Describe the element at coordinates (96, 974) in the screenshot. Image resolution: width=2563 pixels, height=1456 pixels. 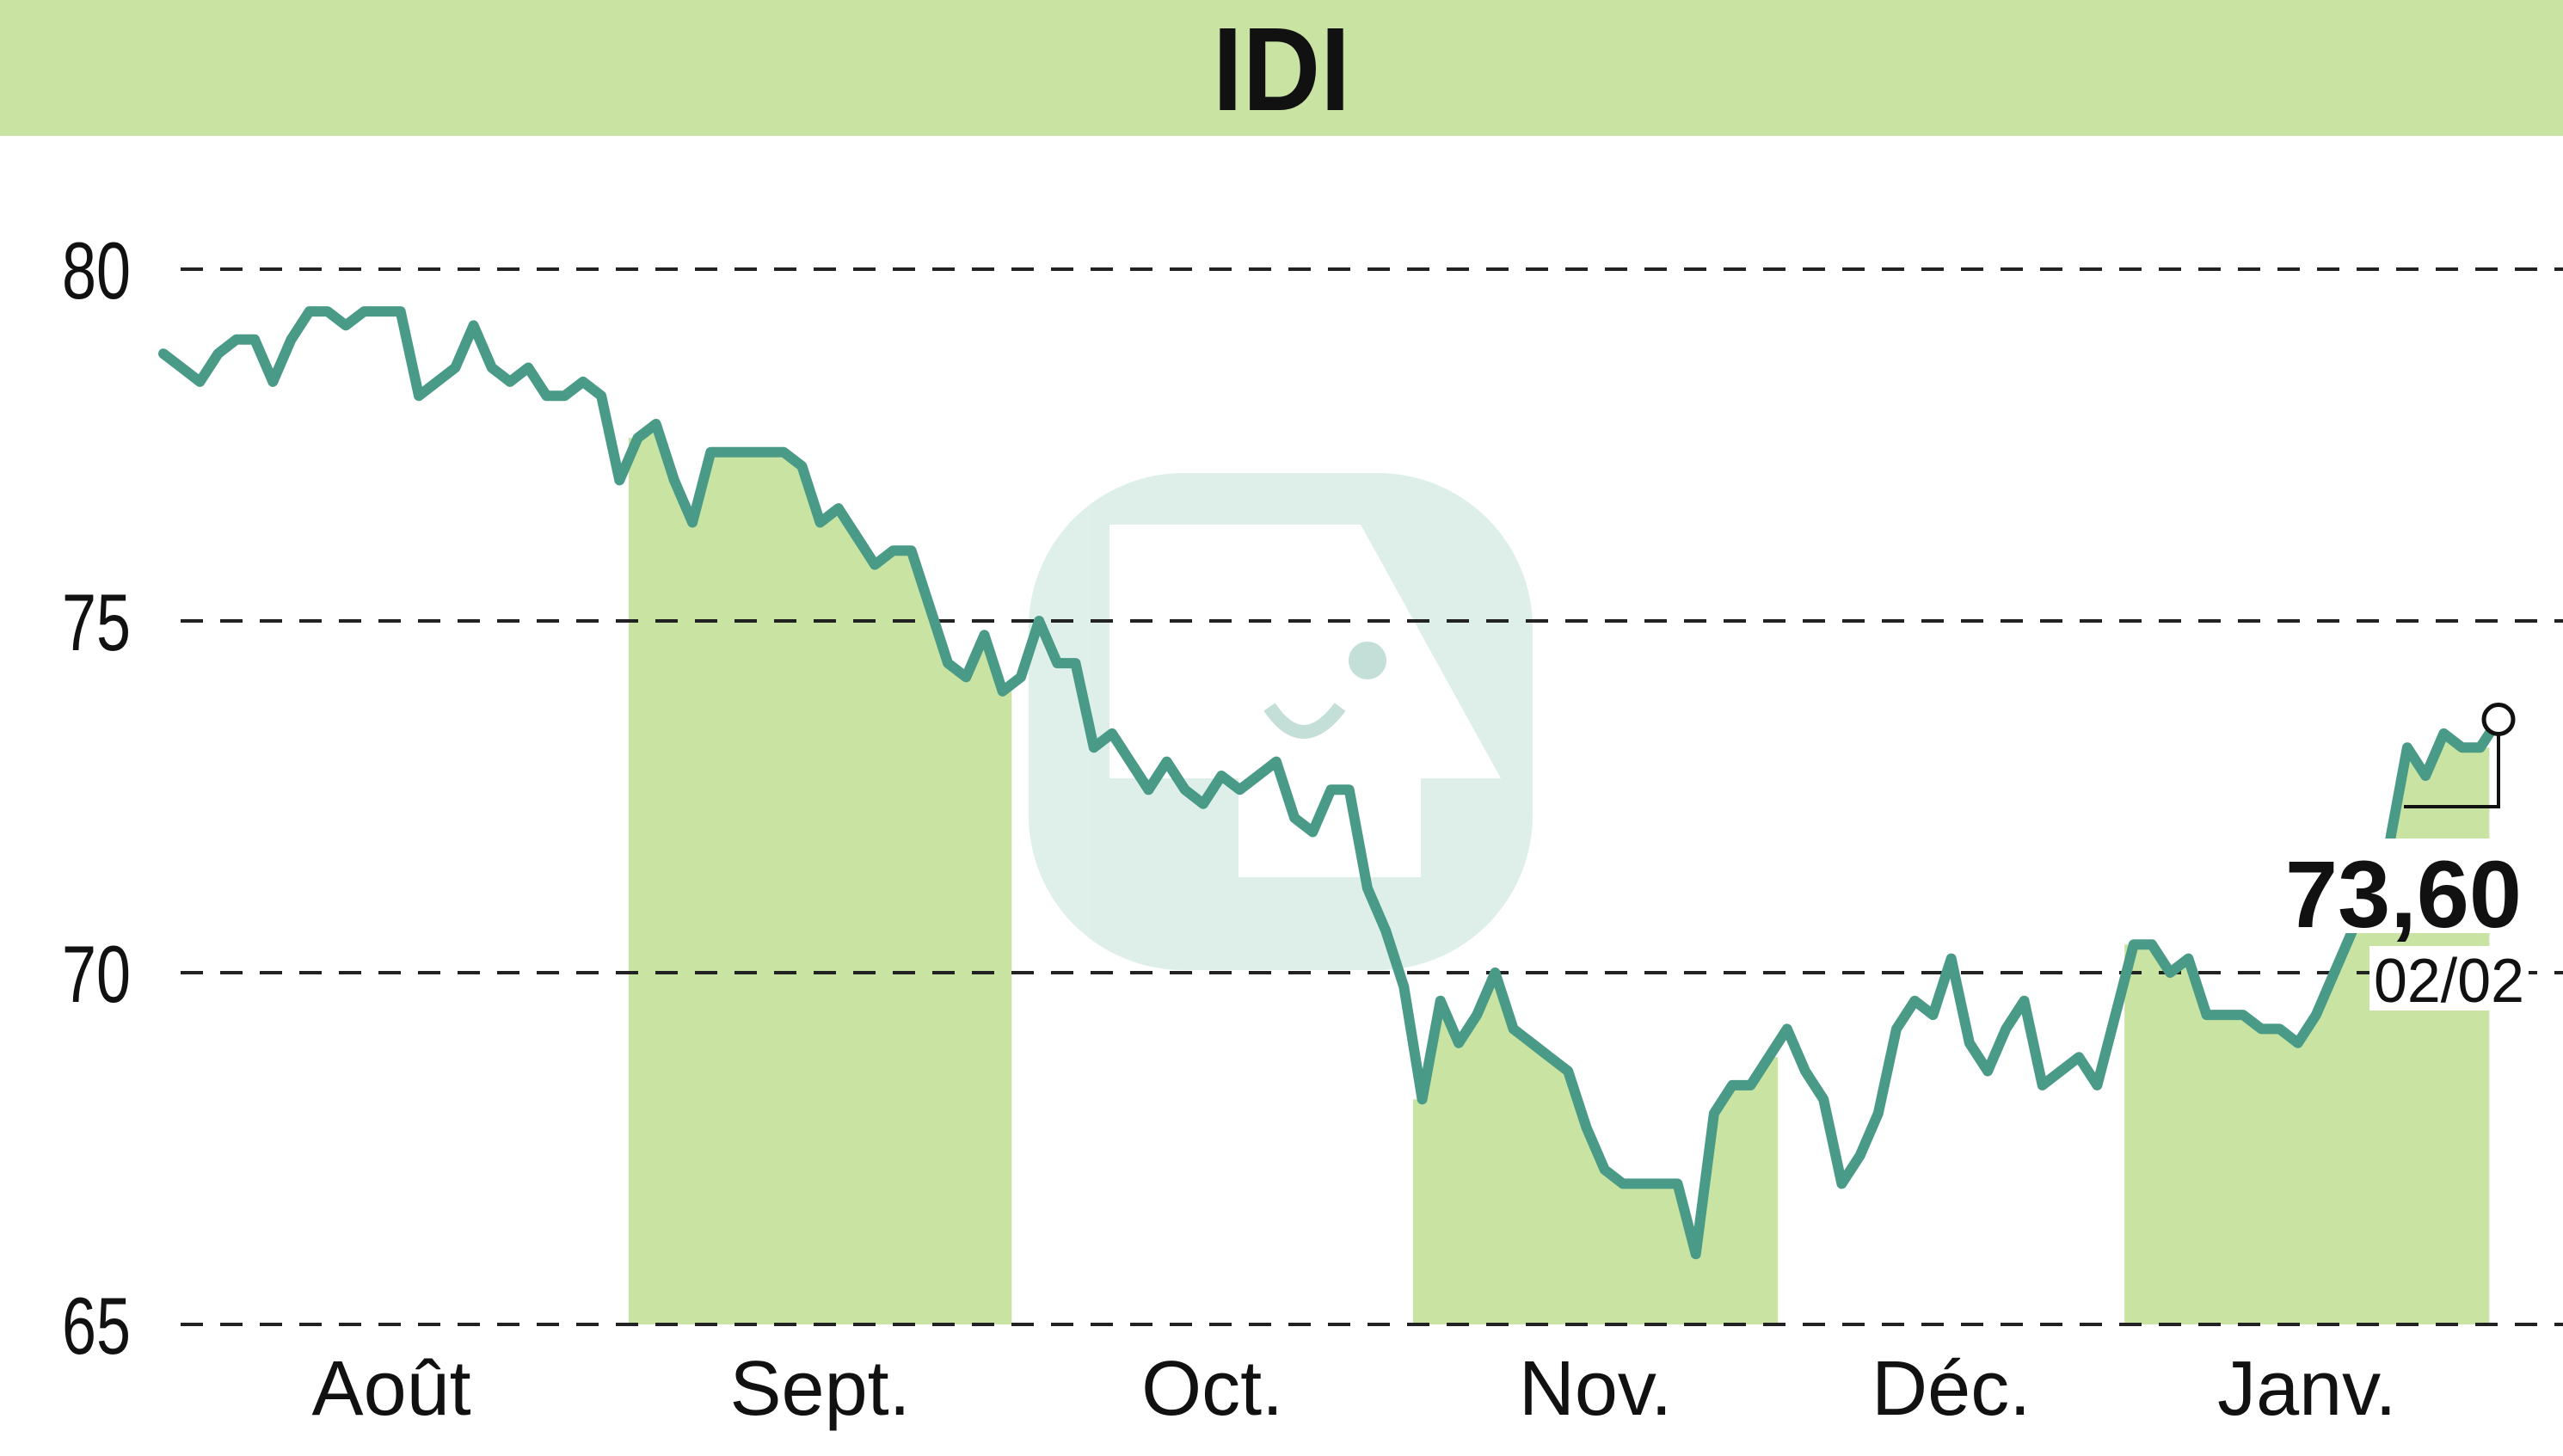
I see `y-tick-label: 70` at that location.